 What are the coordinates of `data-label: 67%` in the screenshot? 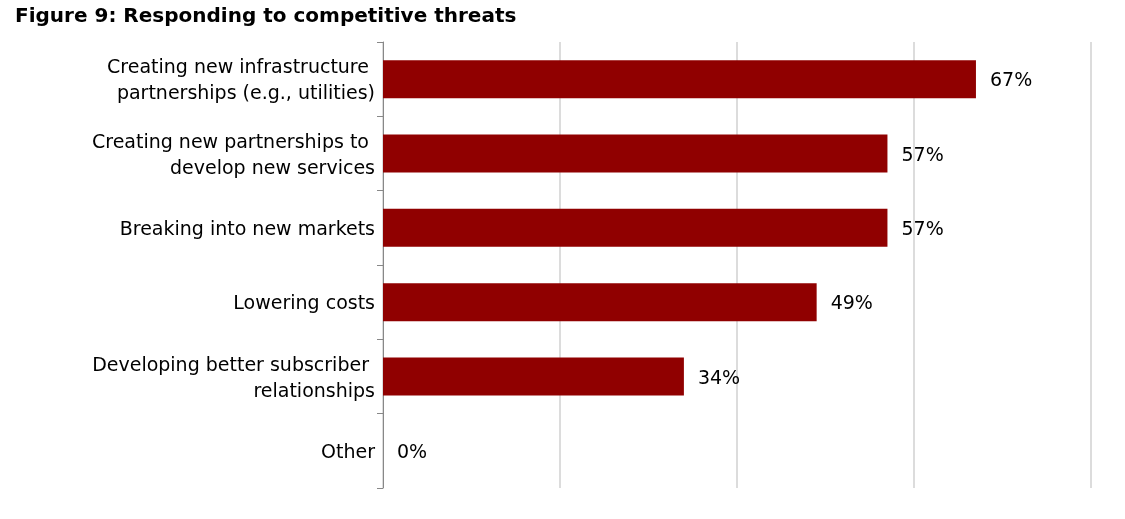 It's located at (1011, 79).